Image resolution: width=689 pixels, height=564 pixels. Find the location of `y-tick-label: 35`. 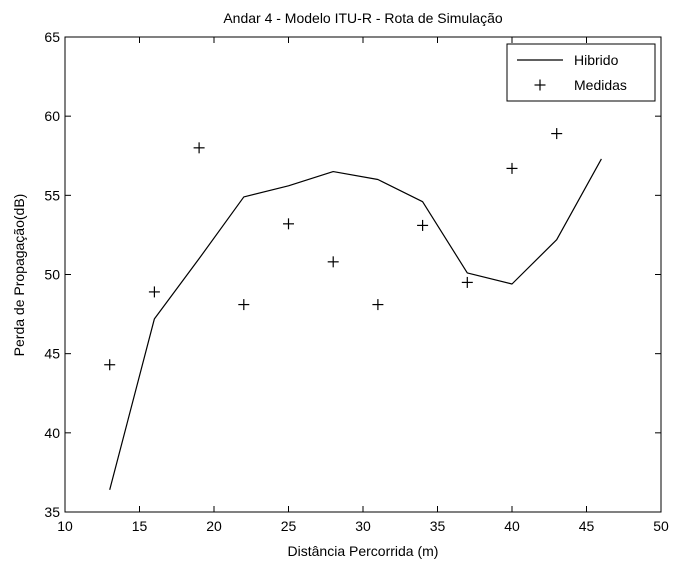

y-tick-label: 35 is located at coordinates (52, 512).